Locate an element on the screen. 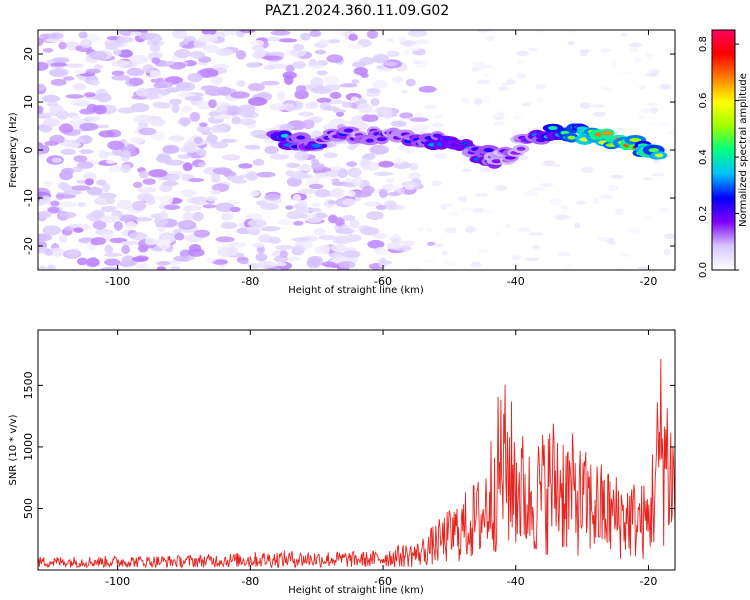  x-tick-label: -80 is located at coordinates (250, 281).